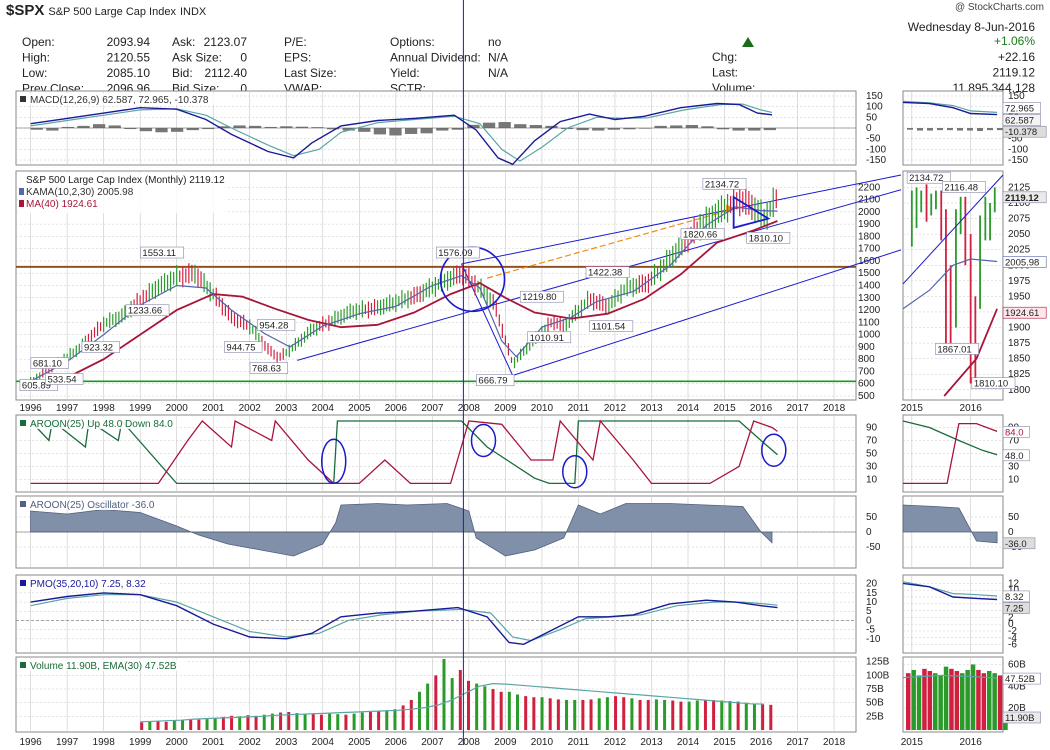 This screenshot has height=750, width=1050. What do you see at coordinates (119, 100) in the screenshot?
I see `macd-legend: MACD(12,26,9) 62.587, 72.965, -10.378` at bounding box center [119, 100].